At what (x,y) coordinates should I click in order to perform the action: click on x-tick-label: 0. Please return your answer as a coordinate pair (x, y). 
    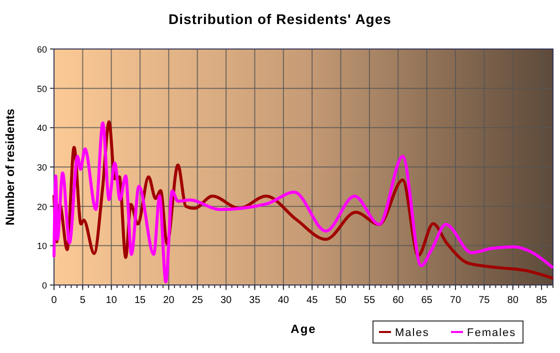
    Looking at the image, I should click on (54, 300).